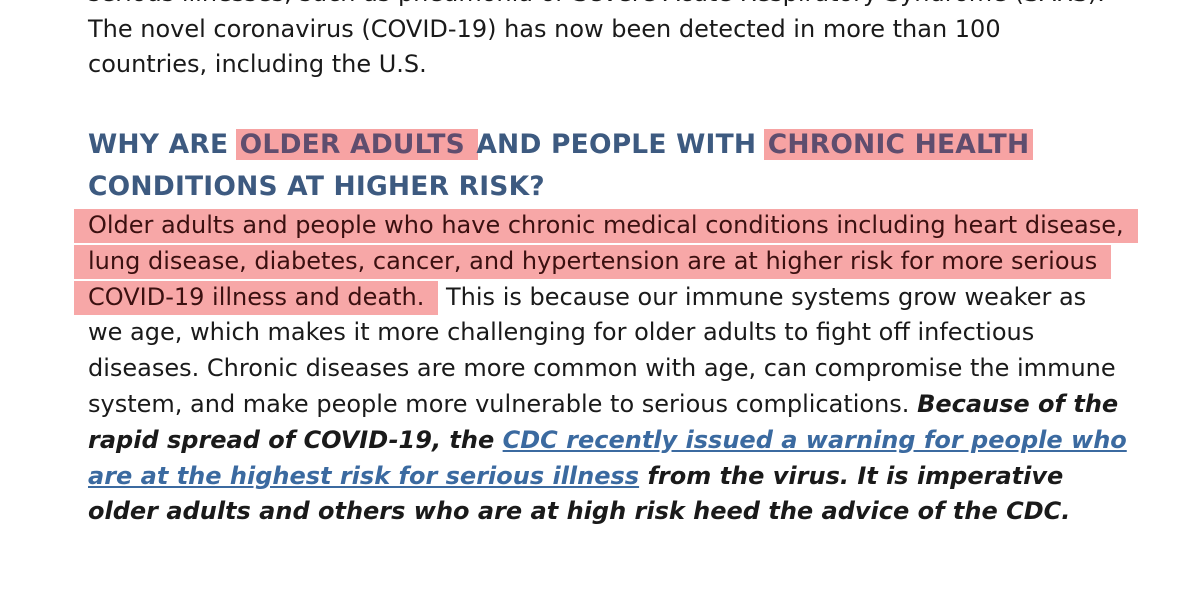 This screenshot has height=590, width=1200. What do you see at coordinates (163, 144) in the screenshot?
I see `heading-text-1: WHY ARE` at bounding box center [163, 144].